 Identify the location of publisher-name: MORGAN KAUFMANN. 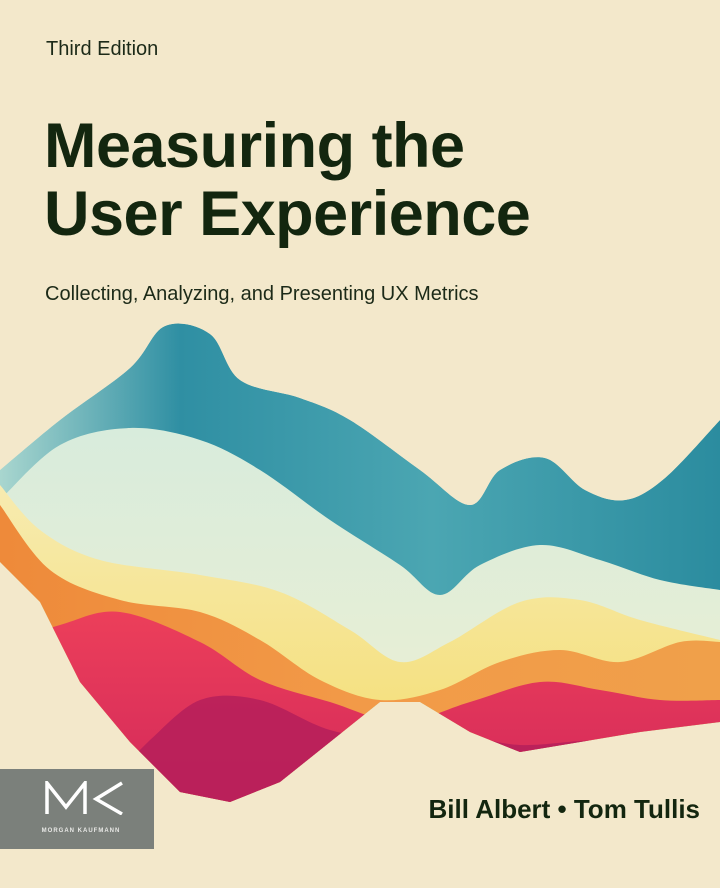
(81, 831).